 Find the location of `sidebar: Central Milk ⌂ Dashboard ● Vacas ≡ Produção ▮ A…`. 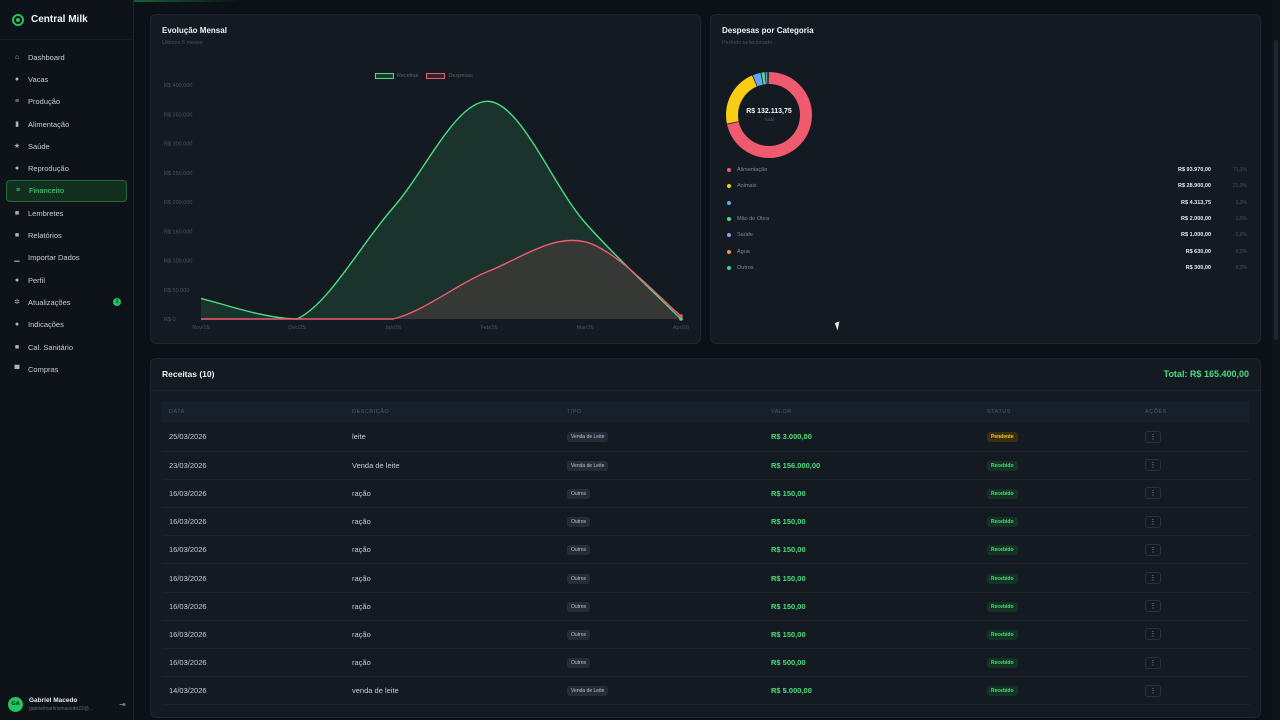

sidebar: Central Milk ⌂ Dashboard ● Vacas ≡ Produção ▮ A… is located at coordinates (67, 360).